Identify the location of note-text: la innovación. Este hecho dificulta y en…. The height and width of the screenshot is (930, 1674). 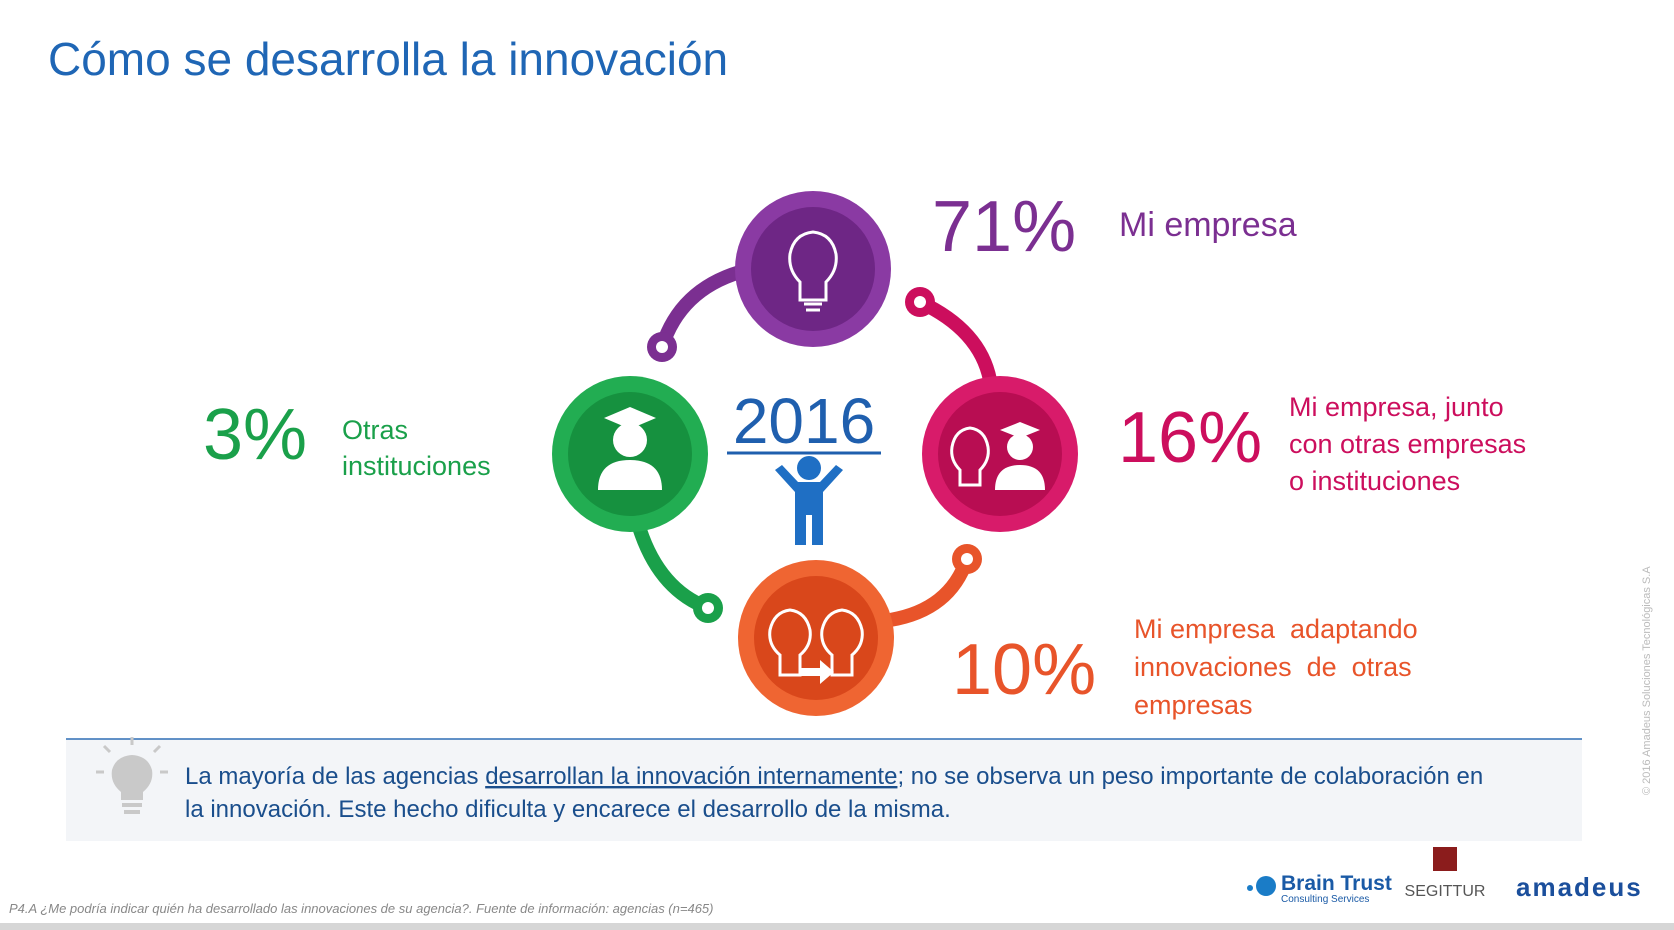
(568, 809).